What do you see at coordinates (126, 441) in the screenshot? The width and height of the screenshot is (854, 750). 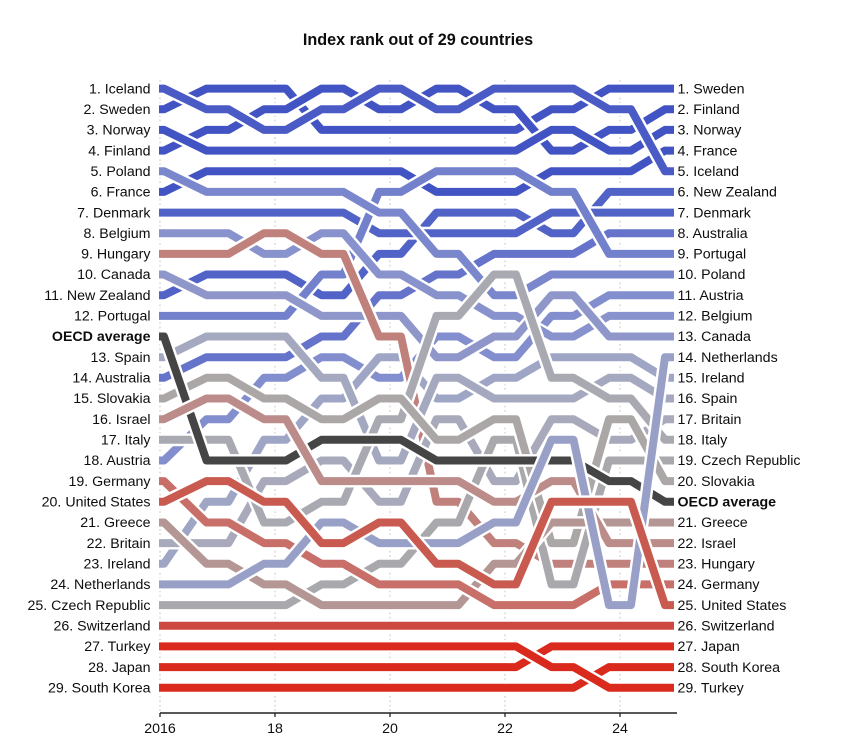 I see `svg-text: 17. Italy` at bounding box center [126, 441].